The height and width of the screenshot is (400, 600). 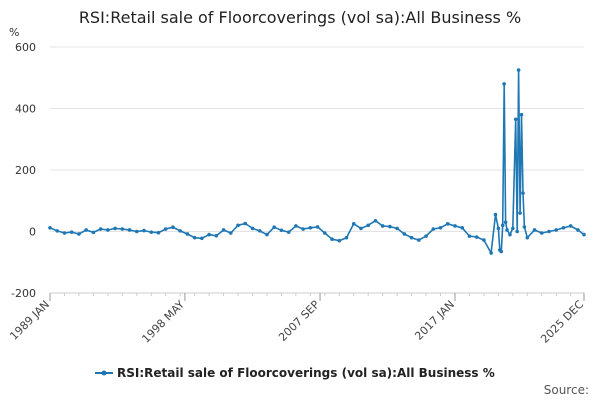 What do you see at coordinates (104, 373) in the screenshot?
I see `legend-swatch-marker` at bounding box center [104, 373].